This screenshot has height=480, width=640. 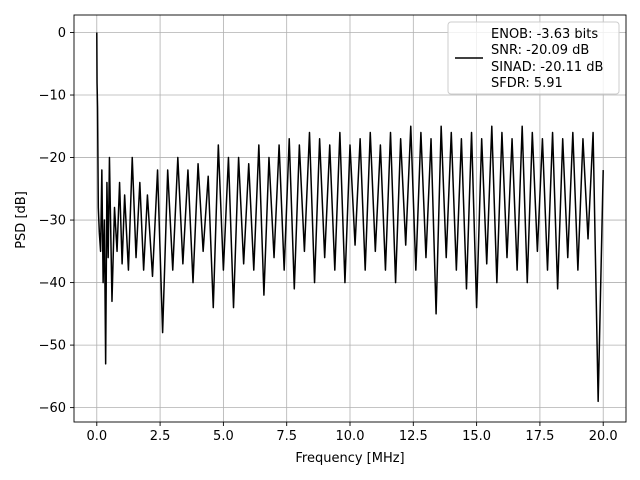 I want to click on x-tick-label: 7.5, so click(x=286, y=436).